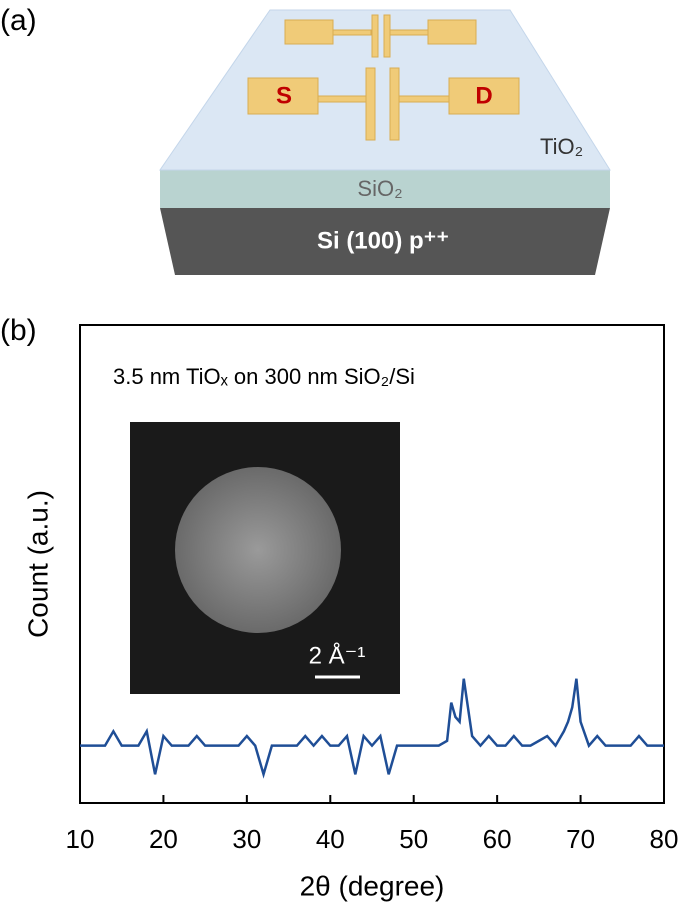 Image resolution: width=685 pixels, height=916 pixels. What do you see at coordinates (383, 77) in the screenshot?
I see `electrodes` at bounding box center [383, 77].